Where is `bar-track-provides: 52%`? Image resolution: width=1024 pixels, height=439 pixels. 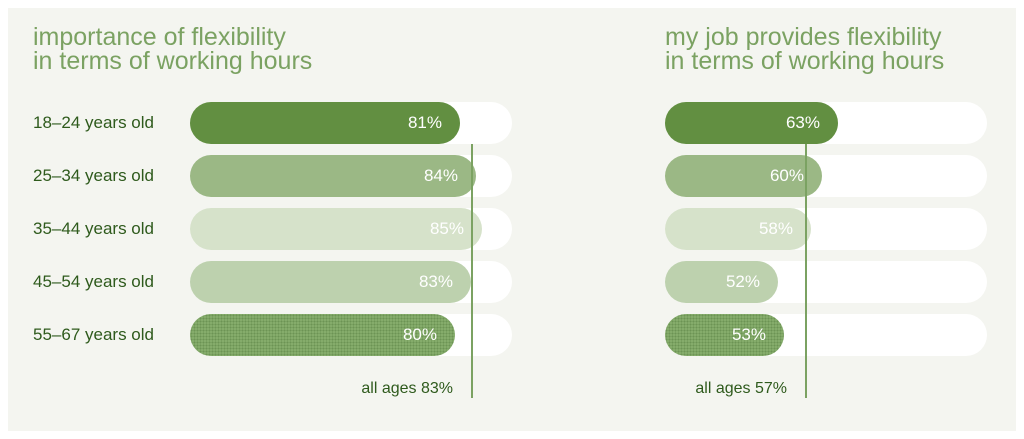
bar-track-provides: 52% is located at coordinates (826, 282).